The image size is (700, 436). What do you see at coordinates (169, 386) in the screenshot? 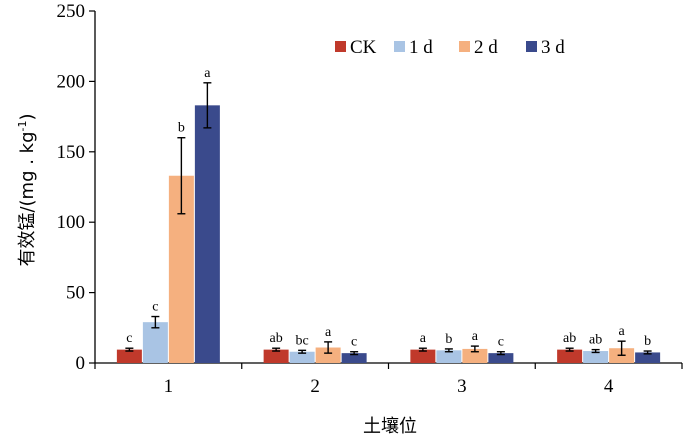
I see `x-tick-label: 1` at bounding box center [169, 386].